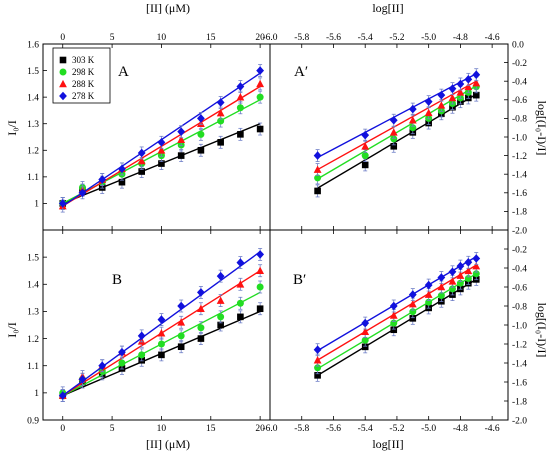  What do you see at coordinates (168, 8) in the screenshot?
I see `top-x-axis-title-left: [II] (μM)` at bounding box center [168, 8].